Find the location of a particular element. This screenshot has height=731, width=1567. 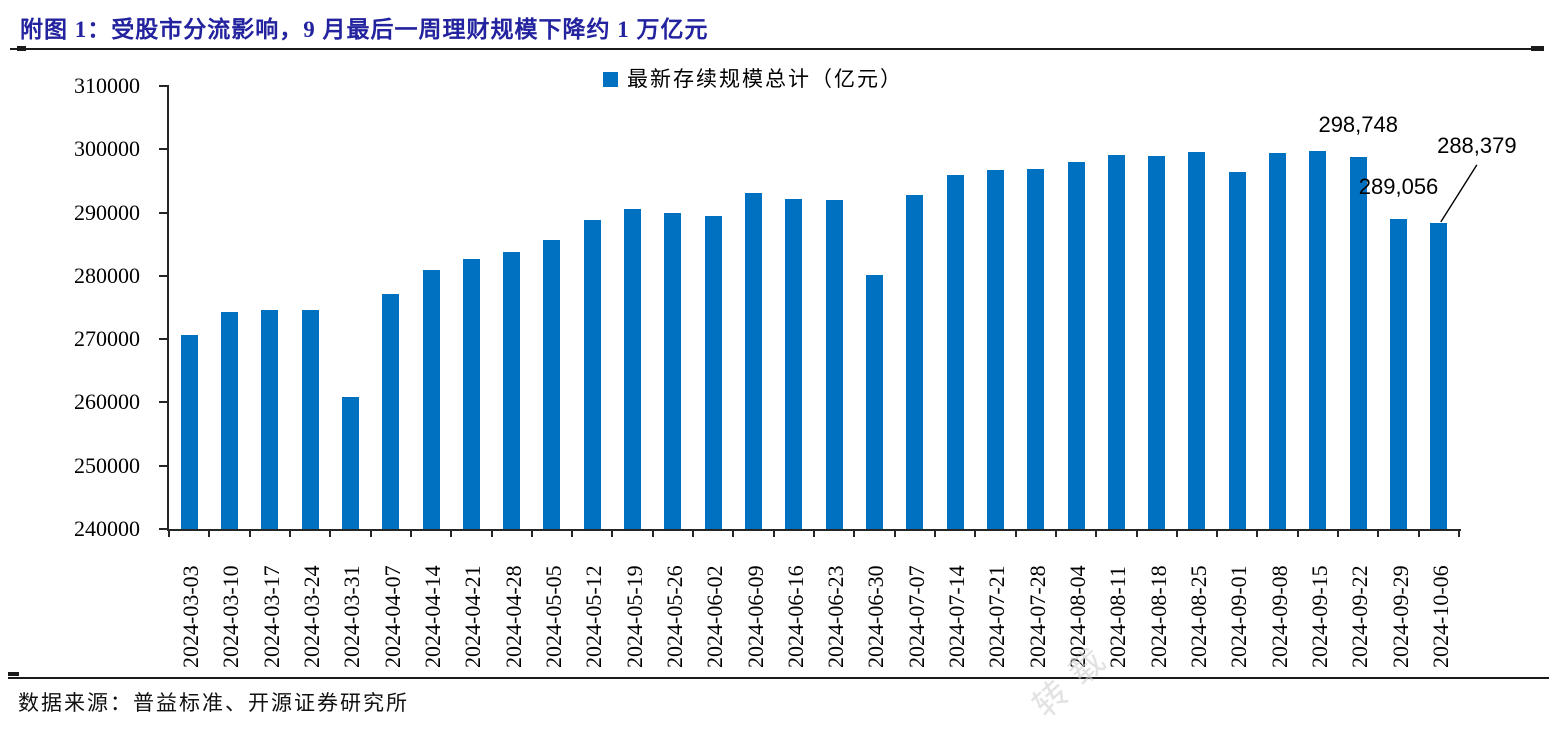

x-tick-label: 2024-08-18 is located at coordinates (1158, 616).